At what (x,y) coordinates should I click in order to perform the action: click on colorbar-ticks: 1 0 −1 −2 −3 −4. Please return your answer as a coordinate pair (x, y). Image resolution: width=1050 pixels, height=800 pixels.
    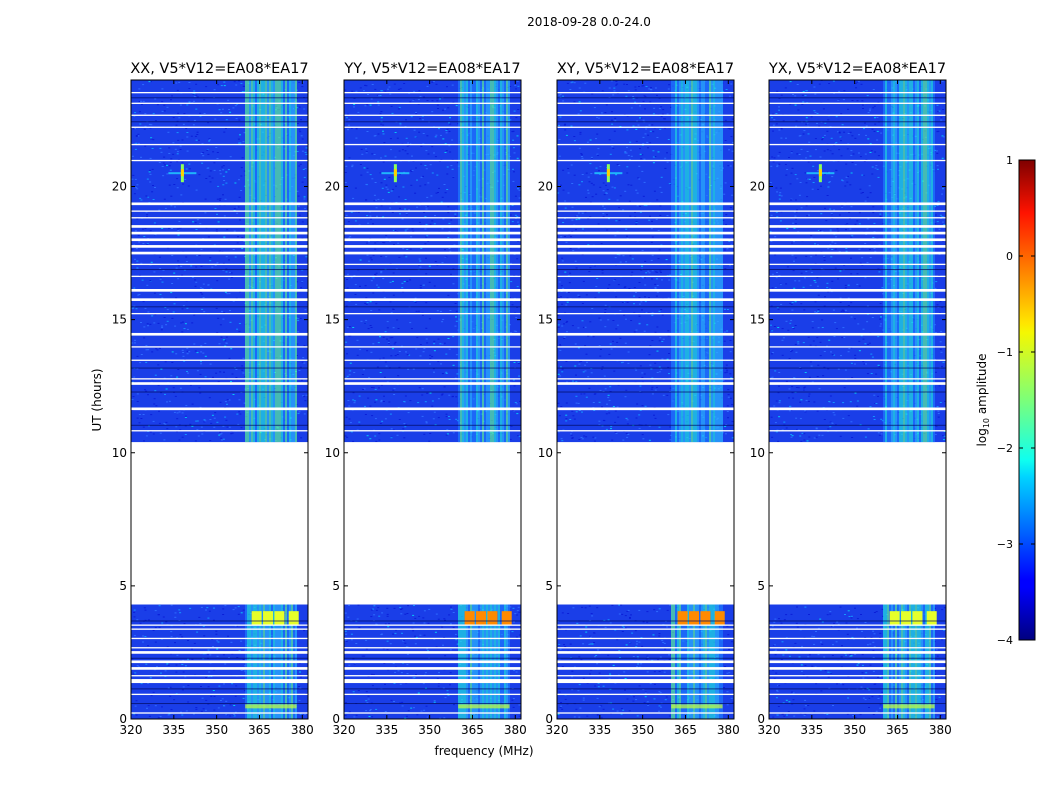
    Looking at the image, I should click on (1016, 400).